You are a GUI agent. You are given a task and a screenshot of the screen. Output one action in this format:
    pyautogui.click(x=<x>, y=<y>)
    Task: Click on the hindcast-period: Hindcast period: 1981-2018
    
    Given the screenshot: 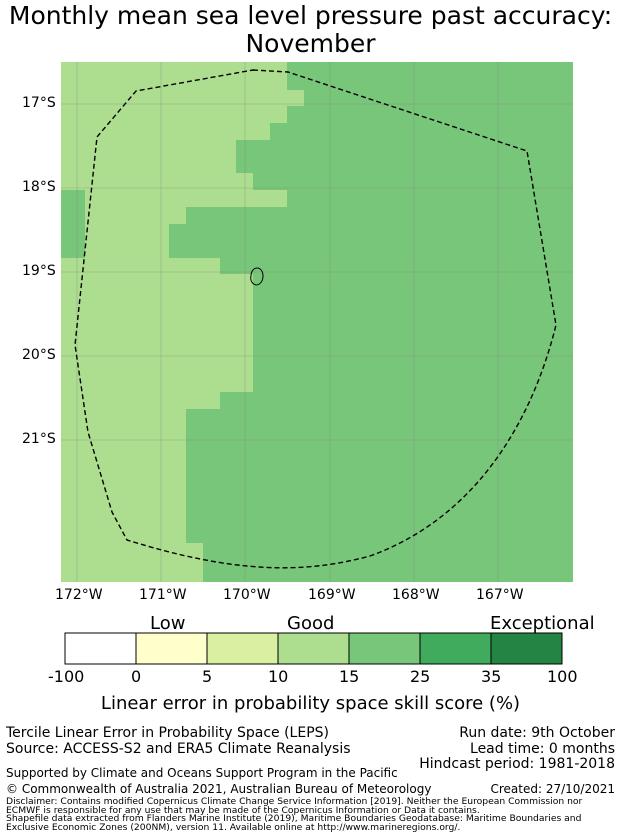 What is the action you would take?
    pyautogui.click(x=517, y=764)
    